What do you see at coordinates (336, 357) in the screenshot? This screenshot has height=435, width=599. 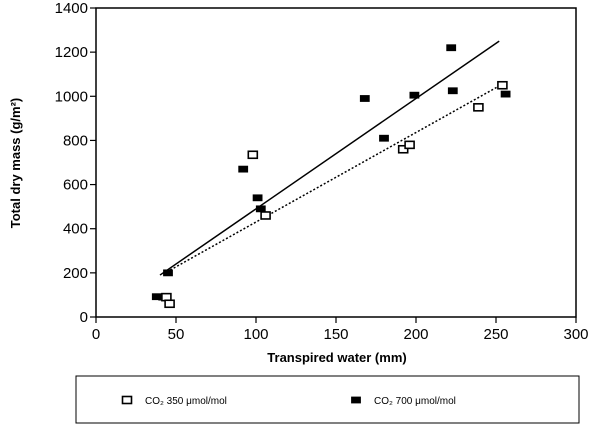 I see `x-axis-title: Transpired water (mm)` at bounding box center [336, 357].